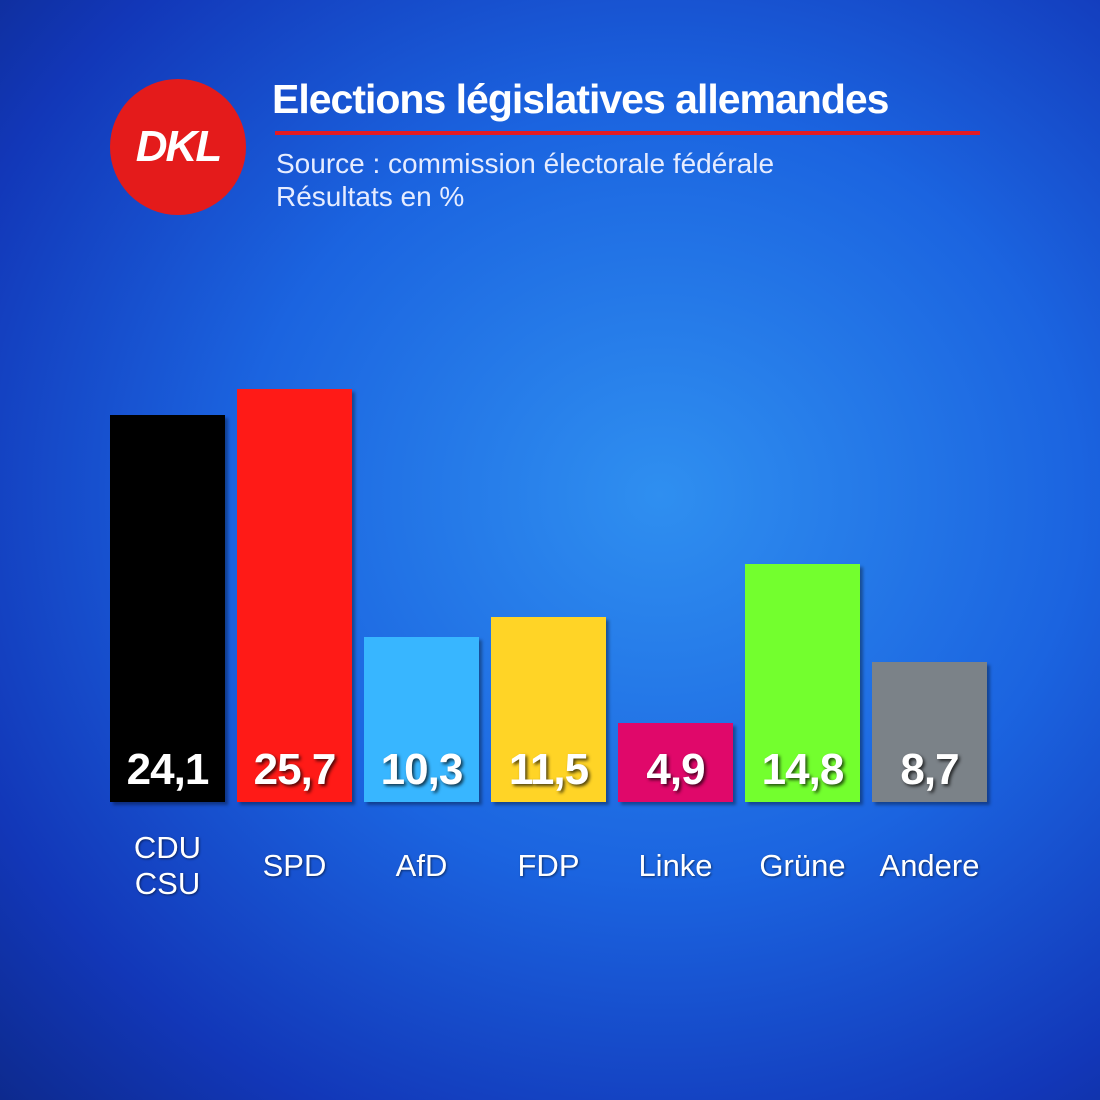 Image resolution: width=1100 pixels, height=1100 pixels. I want to click on x-tick-label: CDU CSU, so click(167, 865).